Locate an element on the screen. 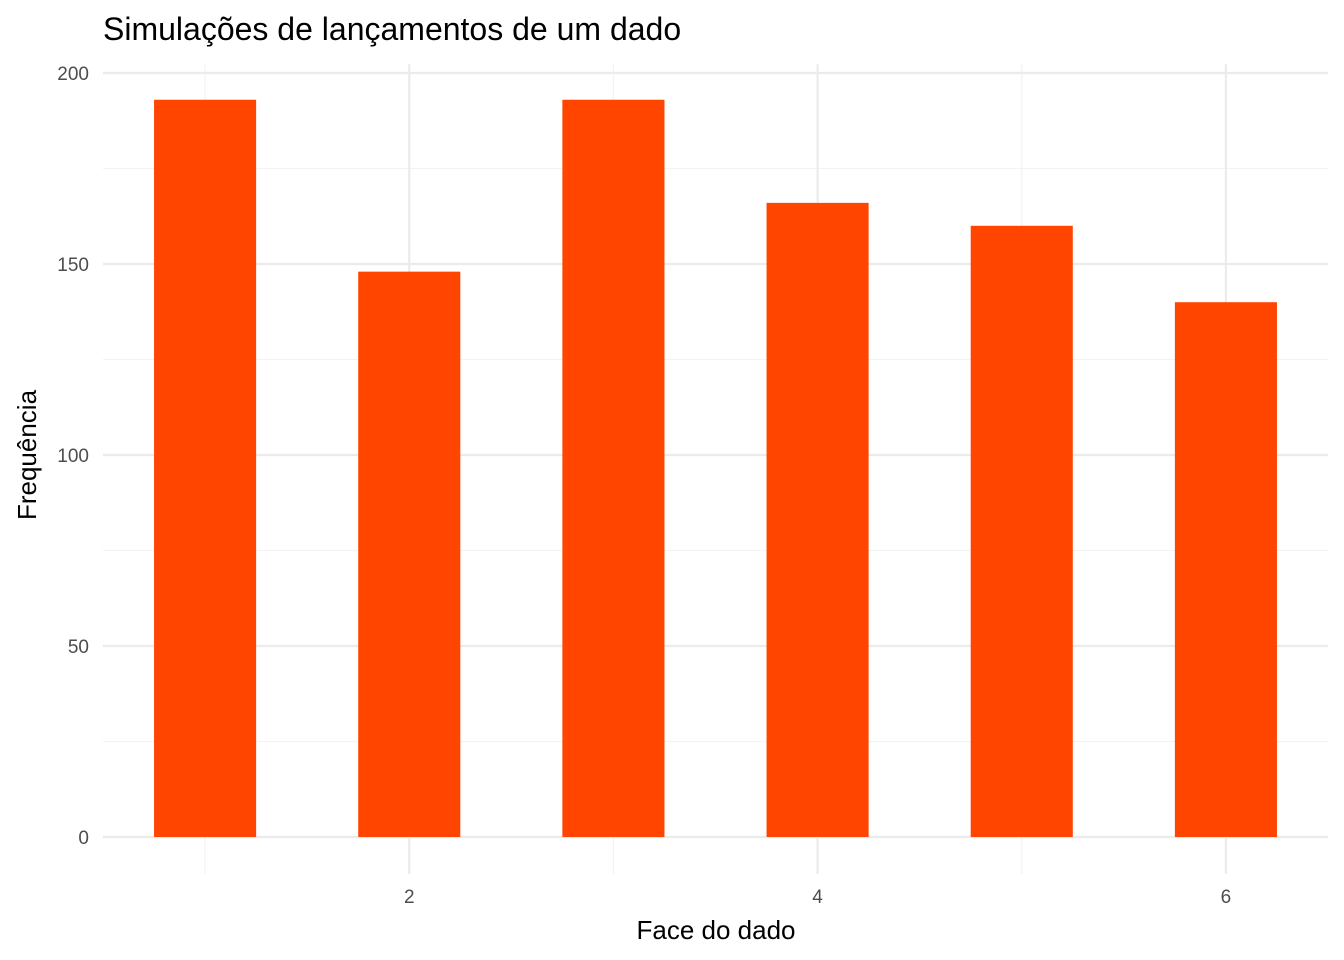  y-tick-label: 100 is located at coordinates (73, 456).